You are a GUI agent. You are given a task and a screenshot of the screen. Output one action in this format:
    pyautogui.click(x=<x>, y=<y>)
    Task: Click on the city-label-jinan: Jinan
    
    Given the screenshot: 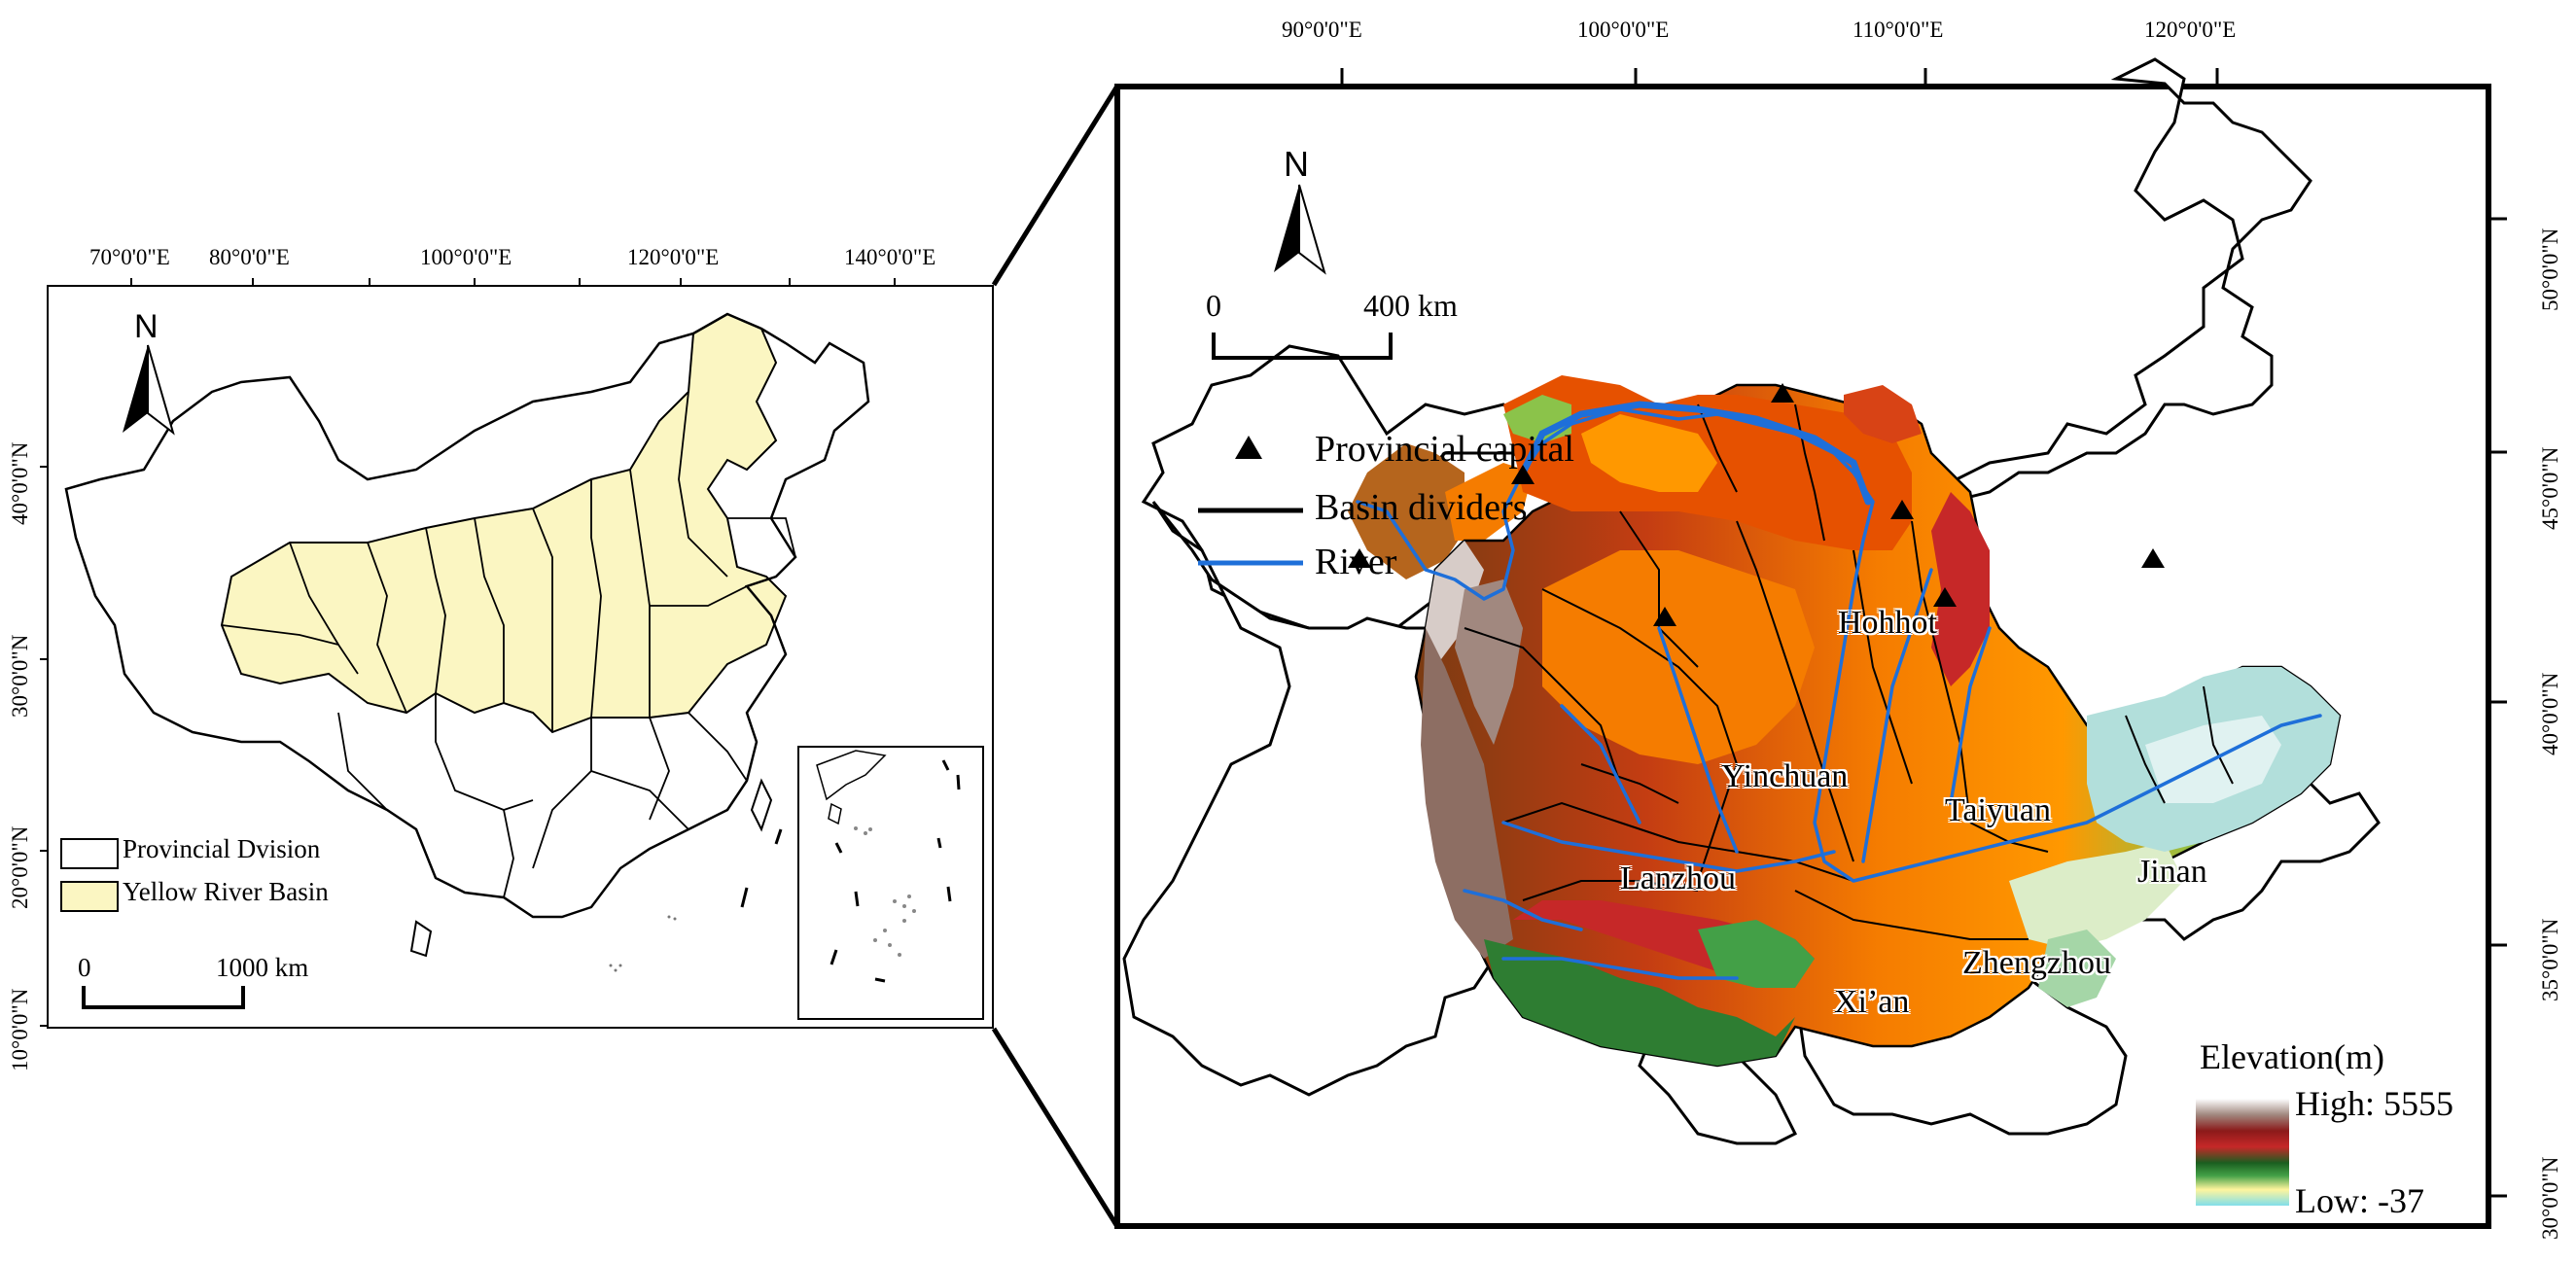 What is the action you would take?
    pyautogui.click(x=2172, y=872)
    